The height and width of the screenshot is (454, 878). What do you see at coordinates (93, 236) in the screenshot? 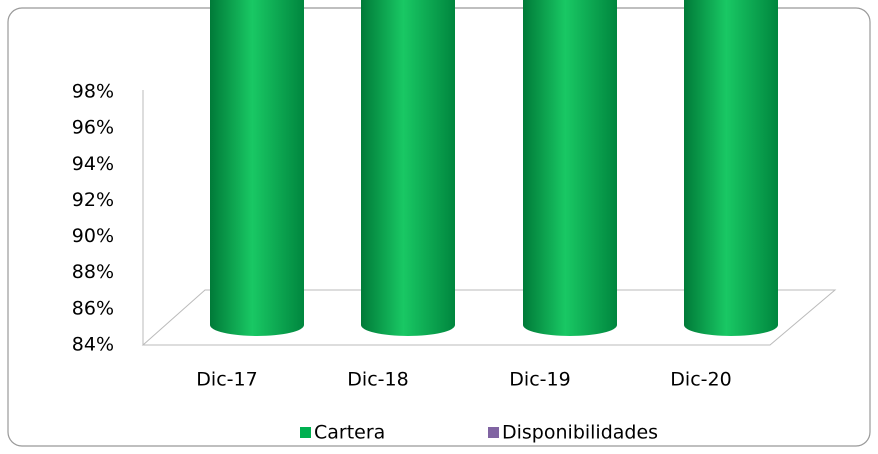
I see `y-tick-label: 90%` at bounding box center [93, 236].